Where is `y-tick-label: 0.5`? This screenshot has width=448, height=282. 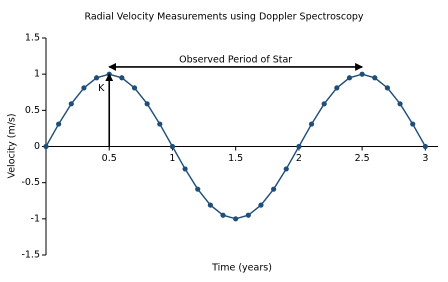 y-tick-label: 0.5 is located at coordinates (32, 110).